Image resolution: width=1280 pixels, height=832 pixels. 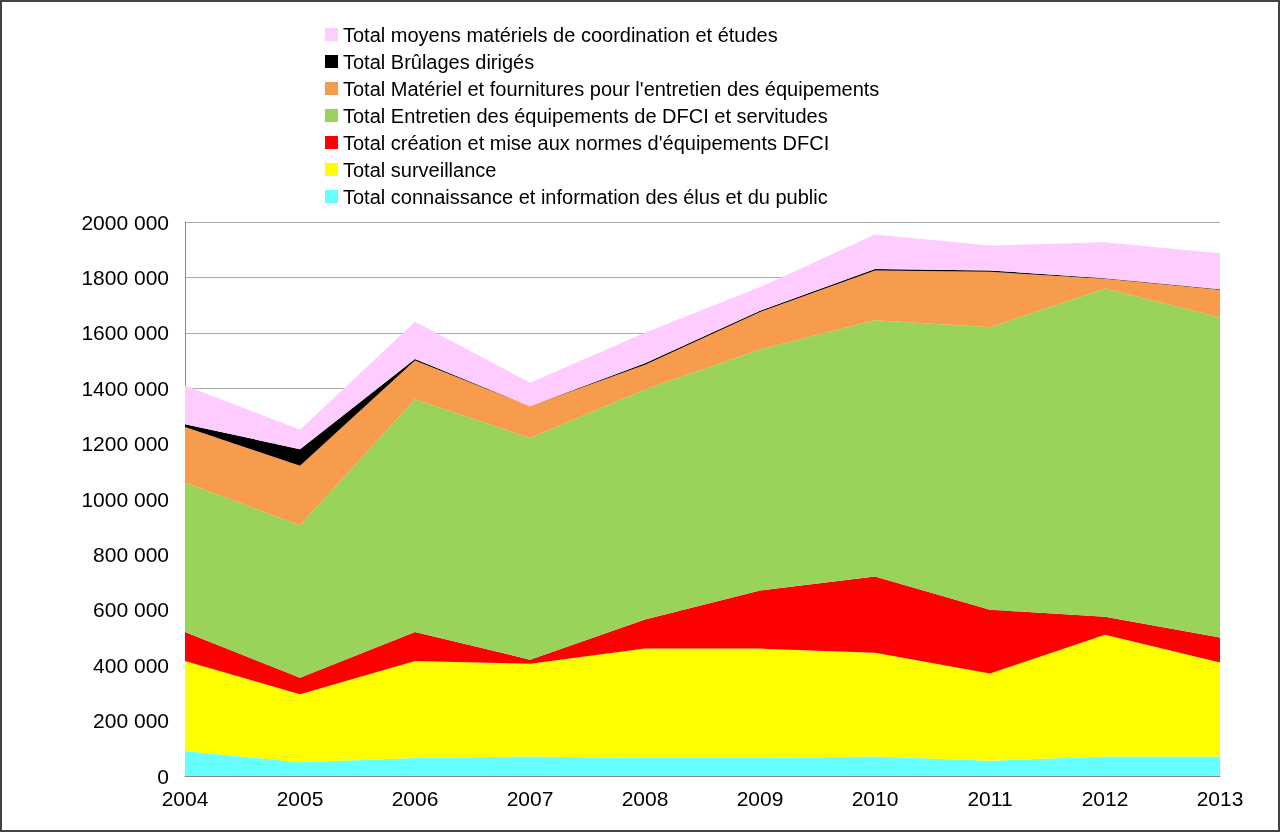 I want to click on legend-label: Total création et mise aux normes d'équipements DFCI, so click(x=586, y=142).